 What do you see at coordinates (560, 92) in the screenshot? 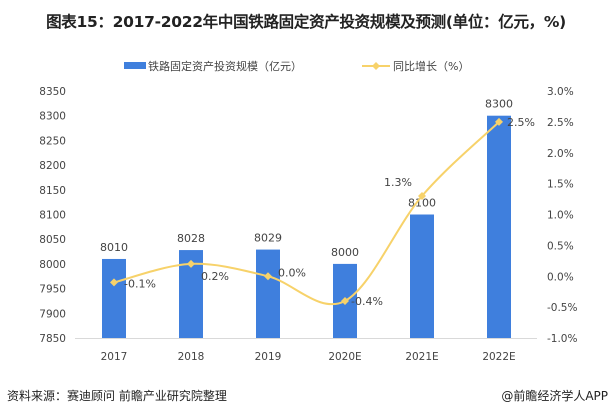
I see `right-axis-tick: 3.0%` at bounding box center [560, 92].